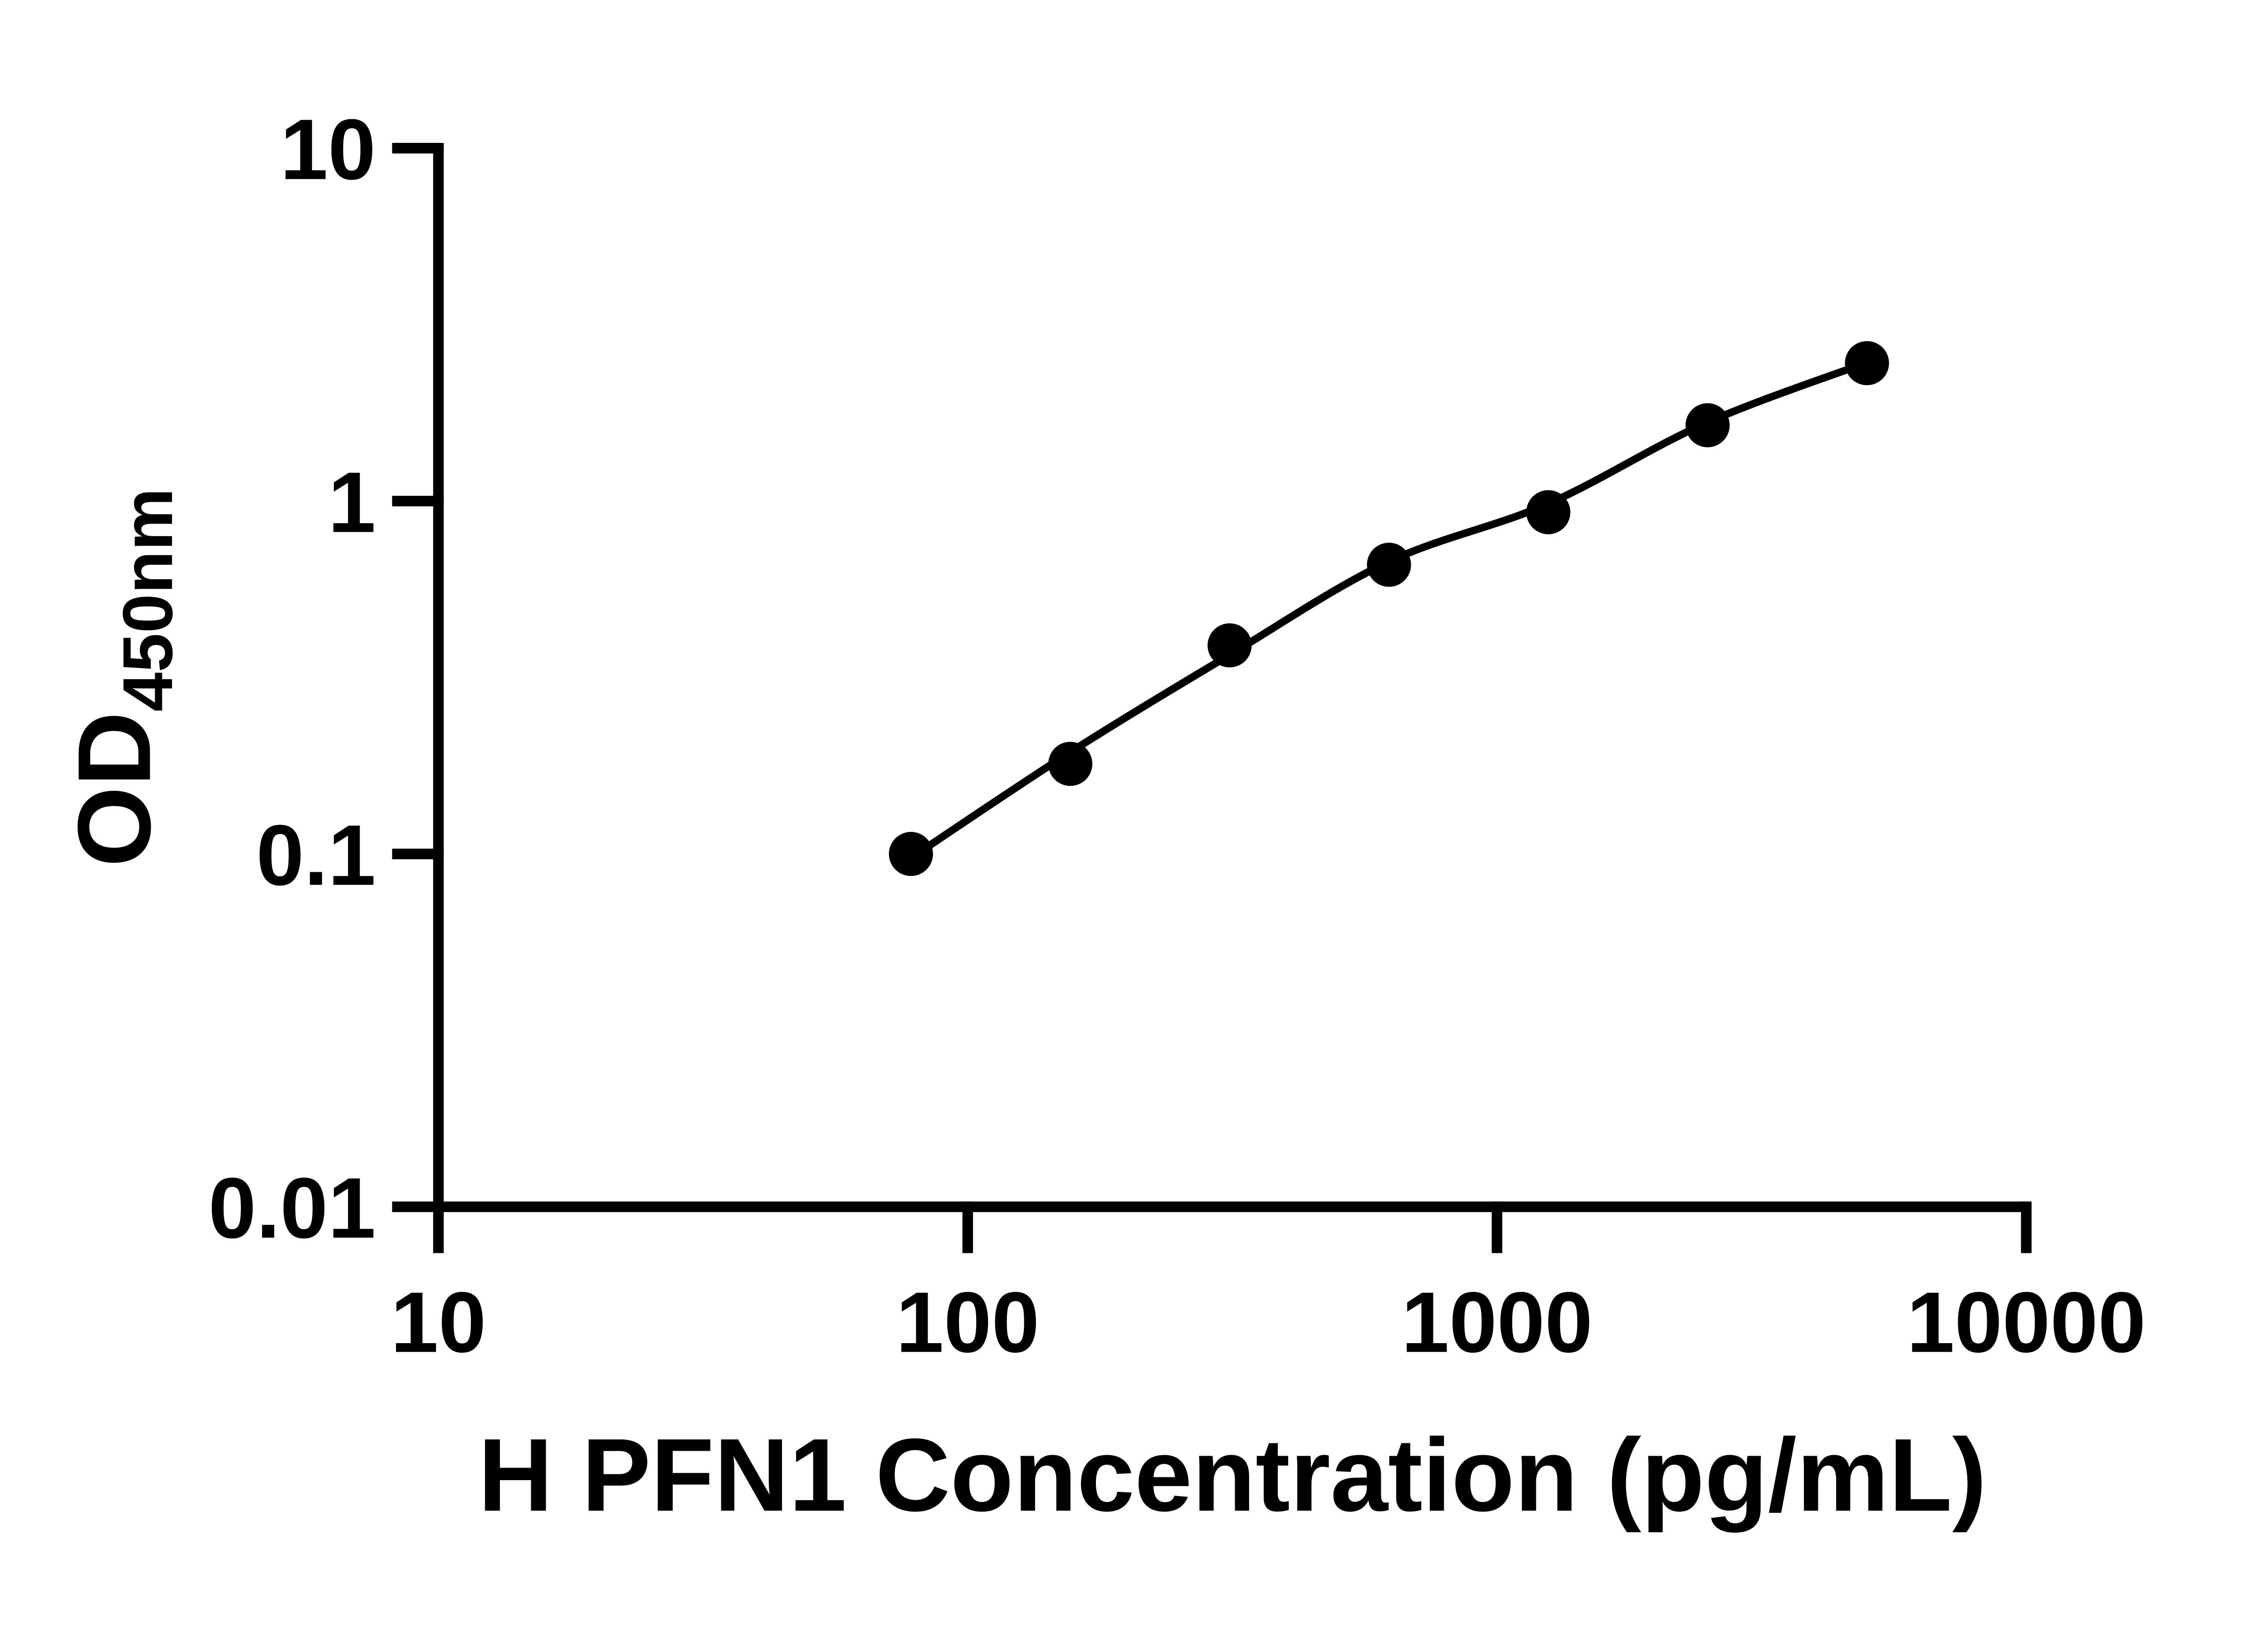 Image resolution: width=2268 pixels, height=1633 pixels. Describe the element at coordinates (292, 679) in the screenshot. I see `y-tick-labels: 10 1 0.1 0.01` at that location.